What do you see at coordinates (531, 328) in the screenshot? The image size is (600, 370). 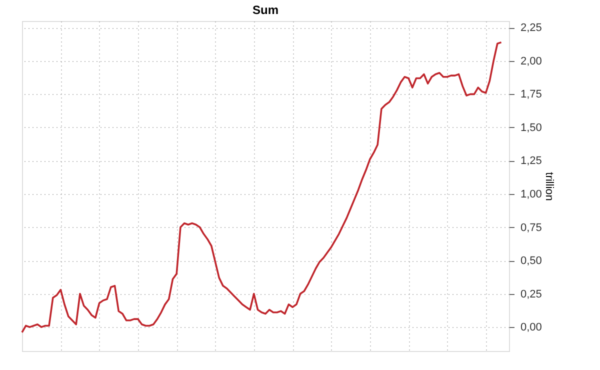 I see `y-tick-label: 0,00` at bounding box center [531, 328].